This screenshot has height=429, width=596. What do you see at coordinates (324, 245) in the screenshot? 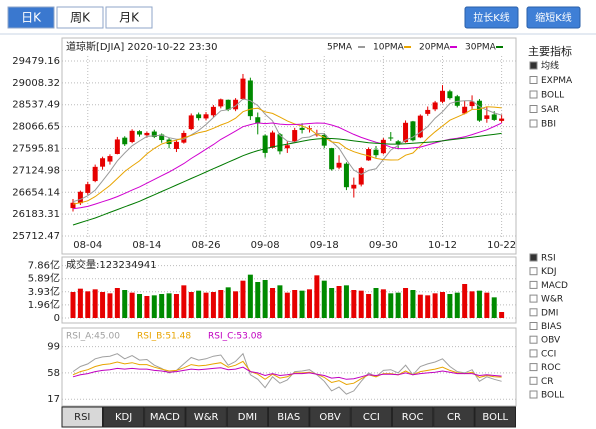
I see `x-tick-label: 09-18` at bounding box center [324, 245].